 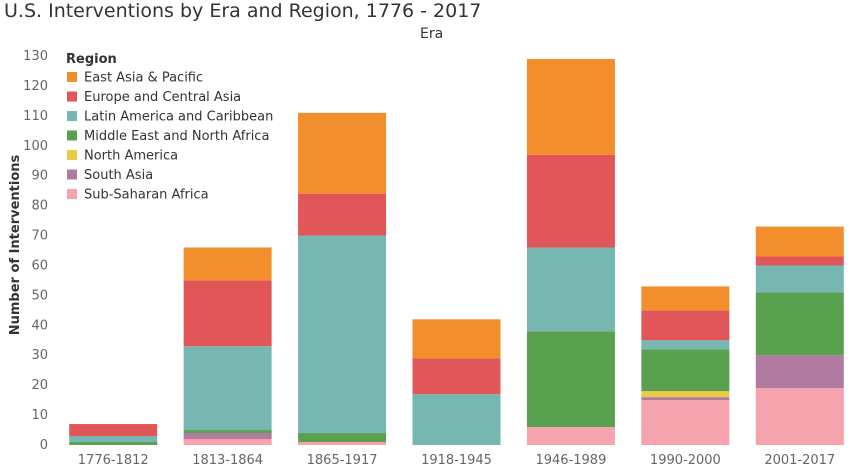 What do you see at coordinates (35, 86) in the screenshot?
I see `y-tick-label: 120` at bounding box center [35, 86].